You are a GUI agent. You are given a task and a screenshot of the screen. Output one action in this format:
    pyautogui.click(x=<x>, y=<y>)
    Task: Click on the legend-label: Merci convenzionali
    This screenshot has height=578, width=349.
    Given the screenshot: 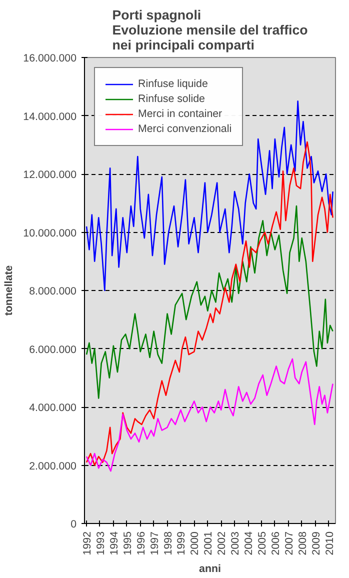 What is the action you would take?
    pyautogui.click(x=185, y=129)
    